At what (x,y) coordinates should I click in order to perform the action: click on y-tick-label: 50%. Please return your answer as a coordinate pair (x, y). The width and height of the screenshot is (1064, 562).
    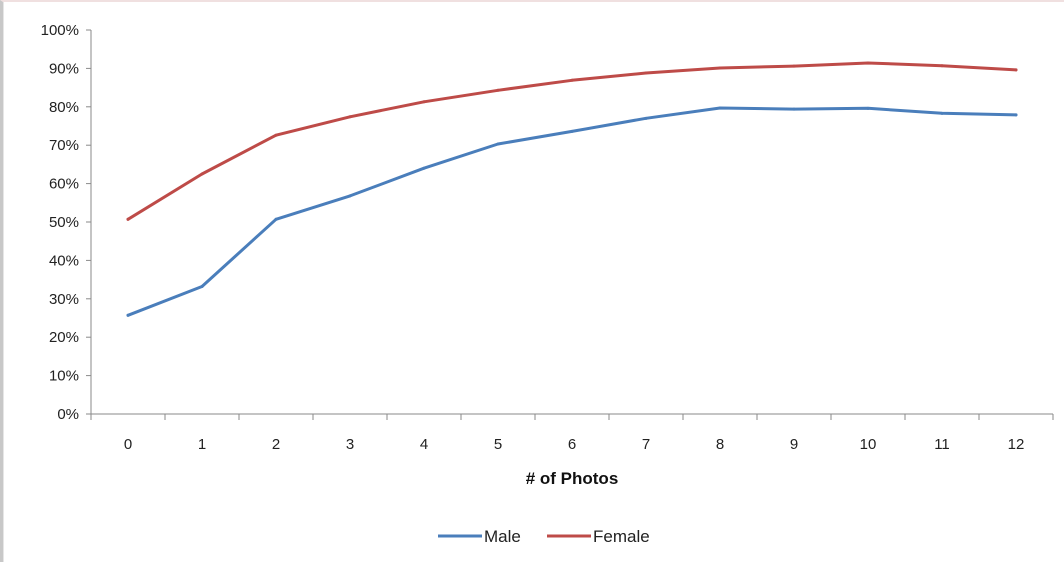
    Looking at the image, I should click on (64, 222).